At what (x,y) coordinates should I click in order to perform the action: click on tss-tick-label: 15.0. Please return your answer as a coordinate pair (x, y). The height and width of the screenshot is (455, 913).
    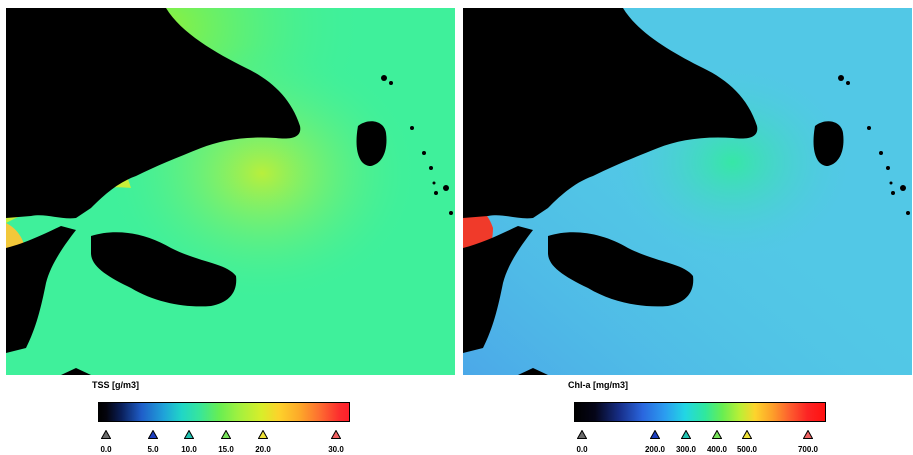
    Looking at the image, I should click on (226, 449).